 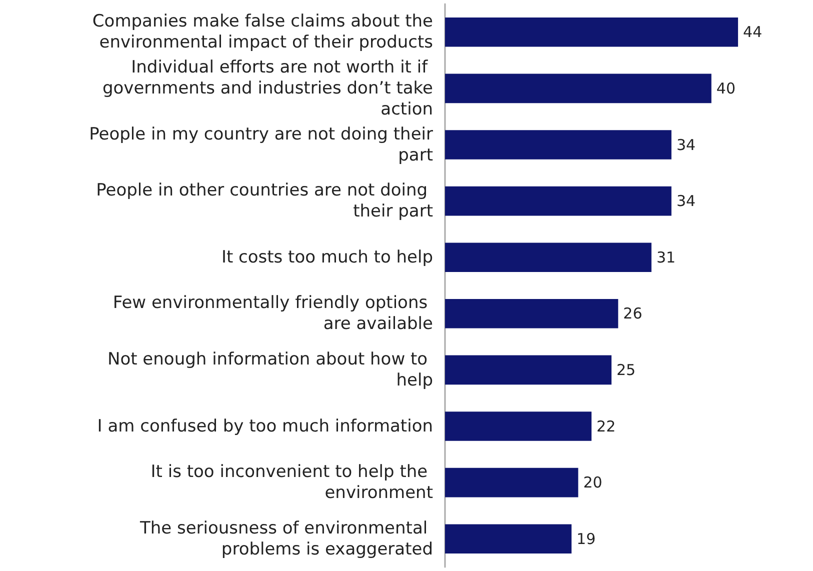 I want to click on y-tick-label: People in other countries are not doing their part, so click(x=265, y=201).